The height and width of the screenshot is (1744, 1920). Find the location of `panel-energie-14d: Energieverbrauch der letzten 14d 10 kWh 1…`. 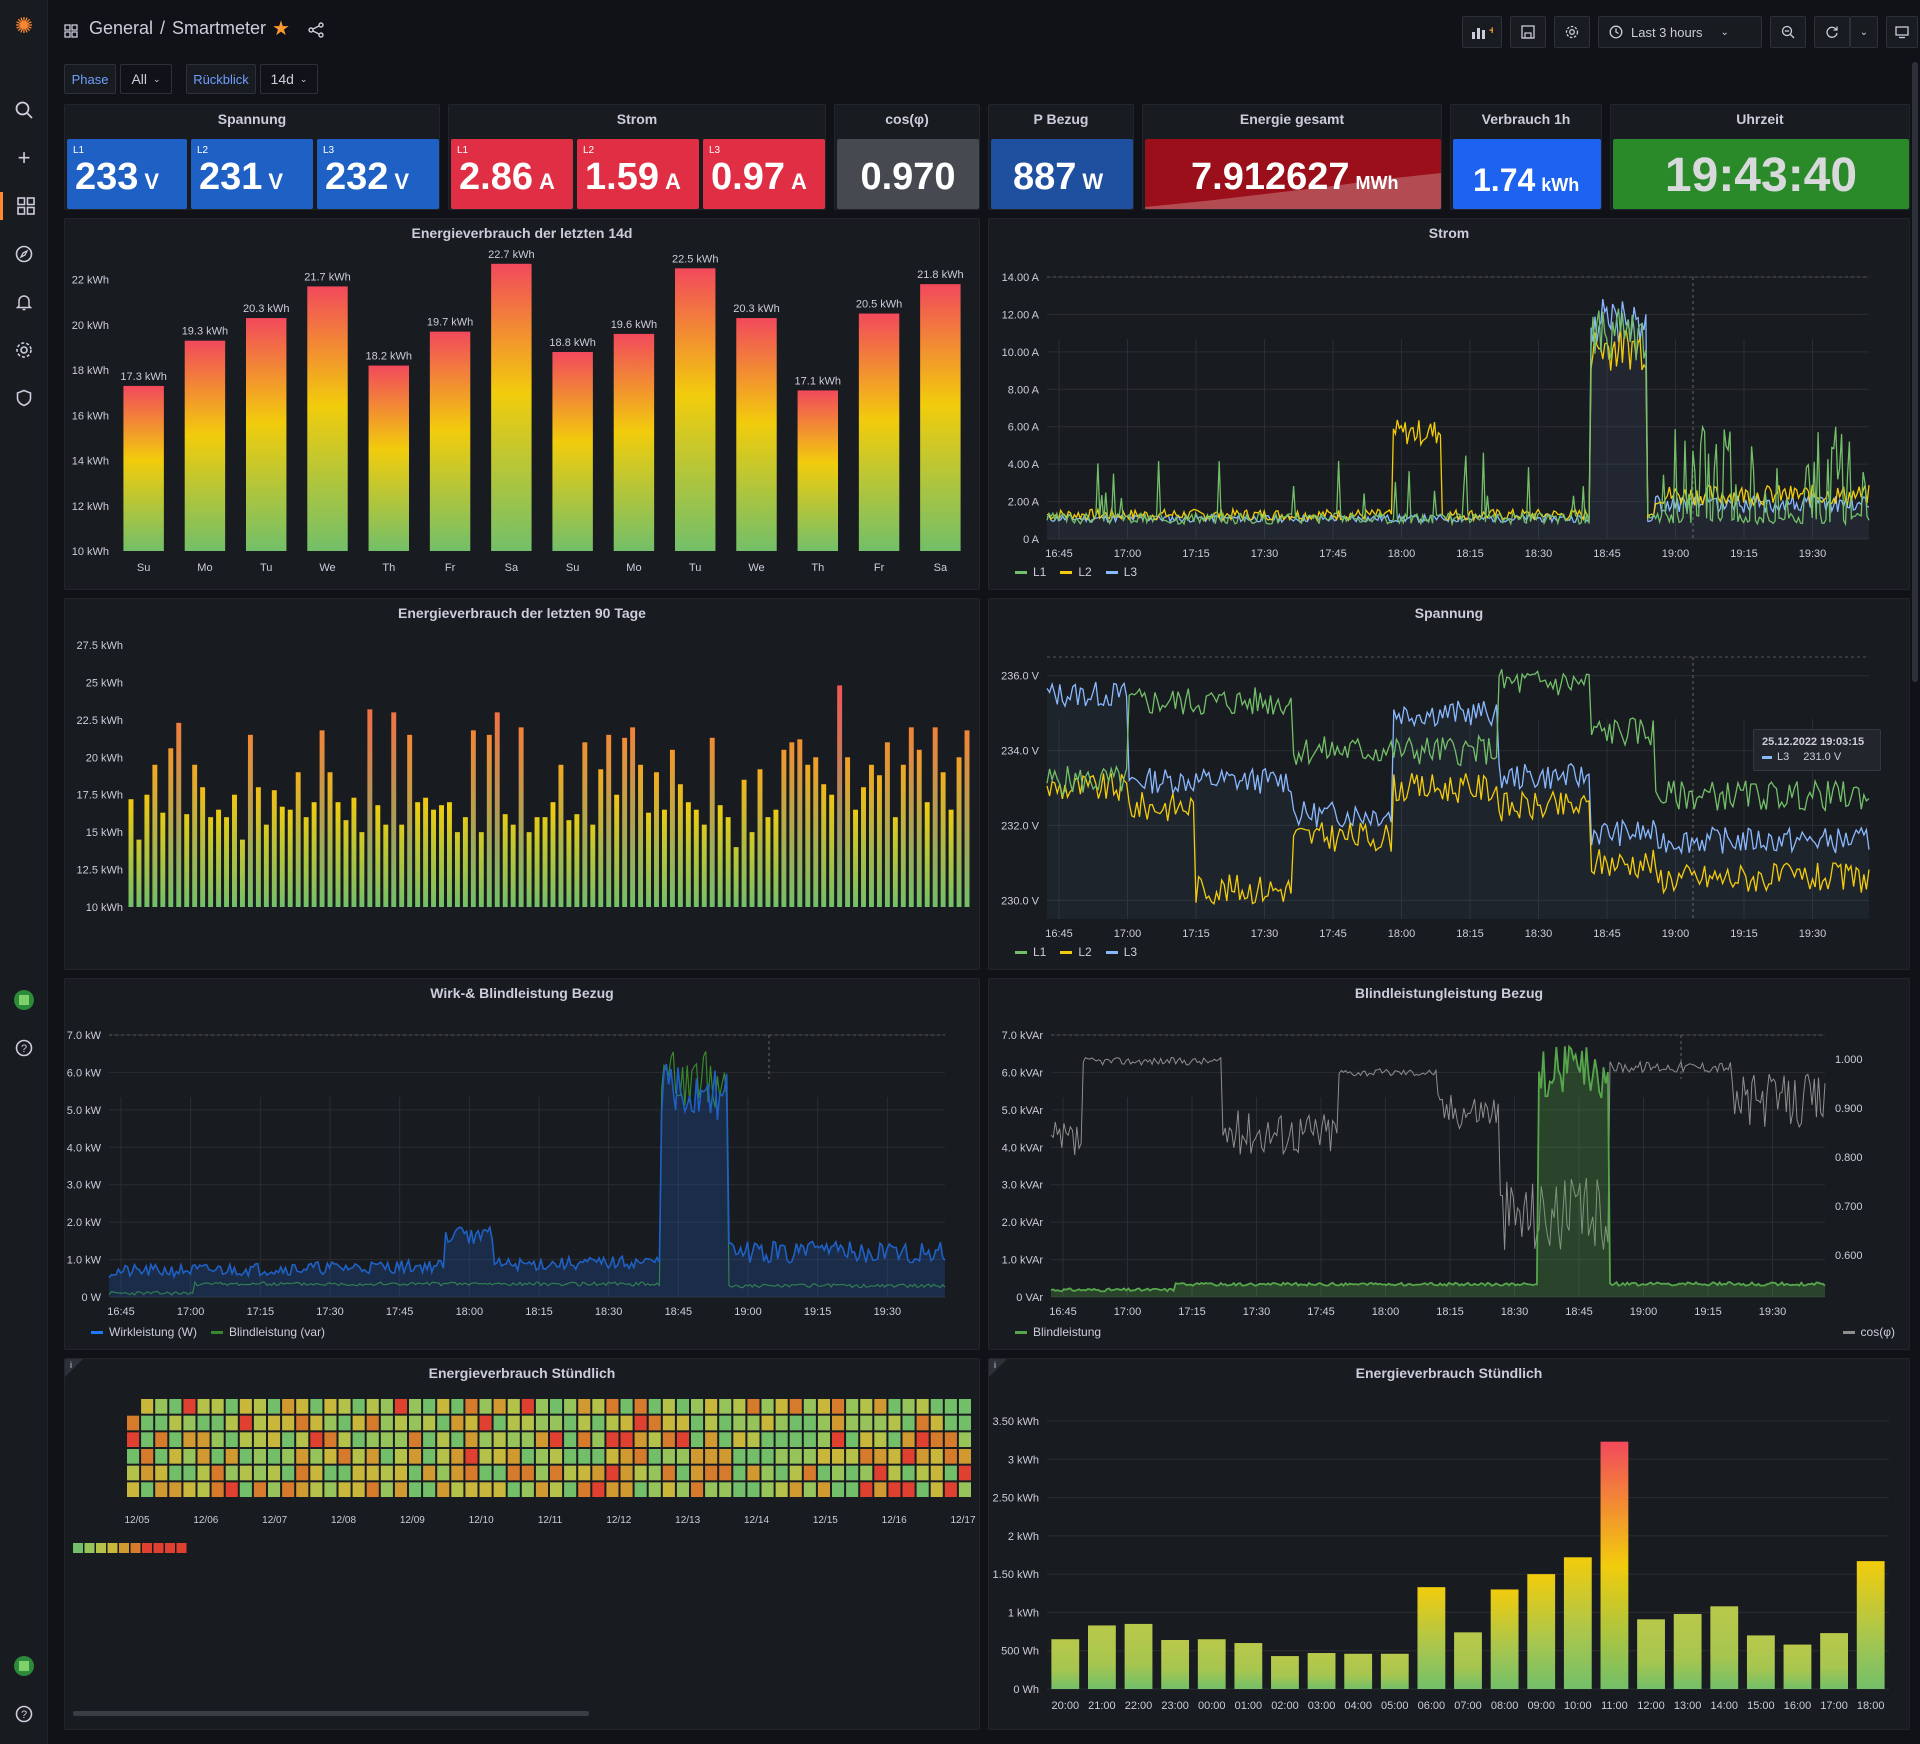

panel-energie-14d: Energieverbrauch der letzten 14d 10 kWh 1… is located at coordinates (522, 404).